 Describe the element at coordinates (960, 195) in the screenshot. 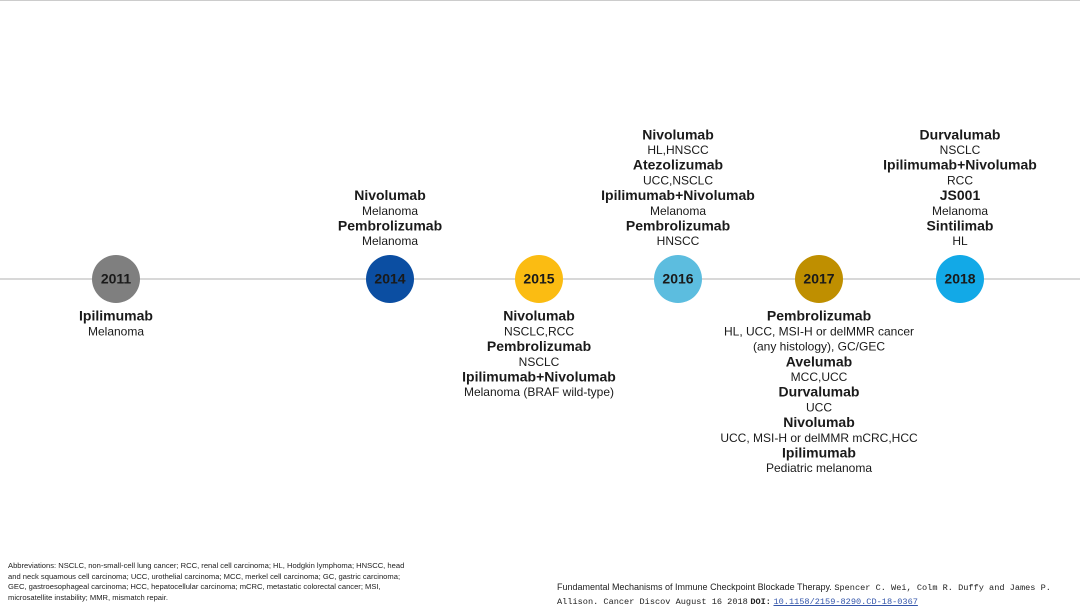

I see `drug-name: JS001` at that location.